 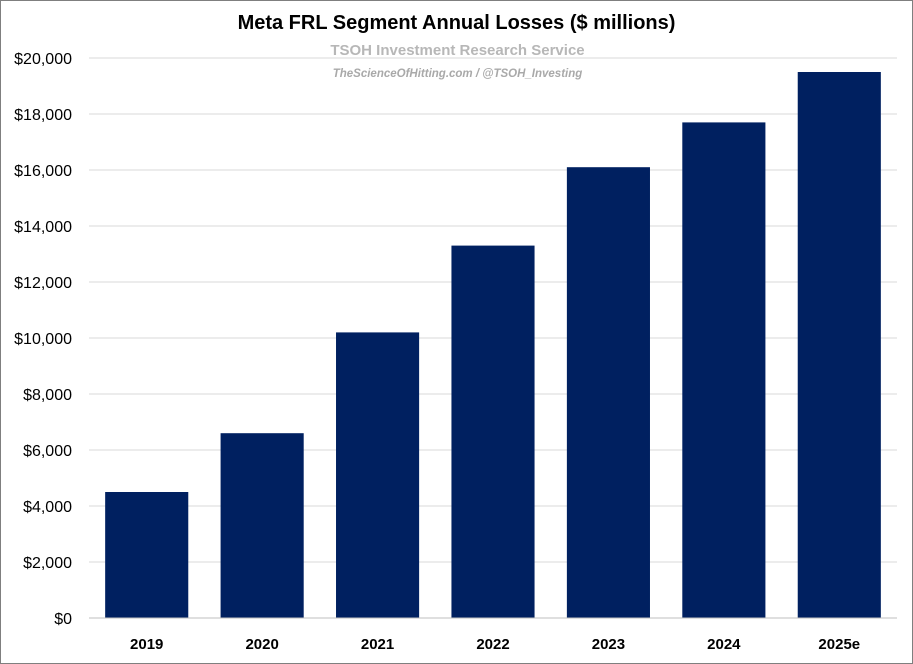 What do you see at coordinates (43, 59) in the screenshot?
I see `y-tick-label: $20,000` at bounding box center [43, 59].